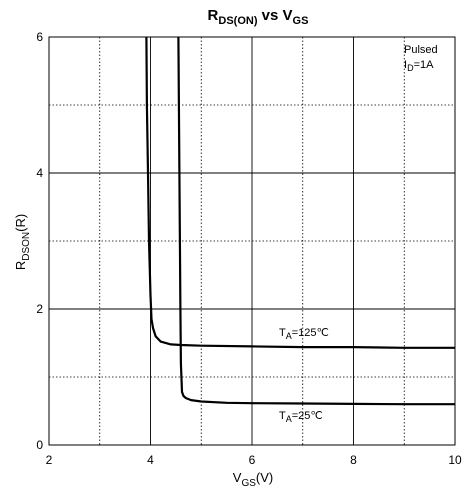 Image resolution: width=468 pixels, height=494 pixels. What do you see at coordinates (304, 334) in the screenshot?
I see `series-label-125c: TA=125℃` at bounding box center [304, 334].